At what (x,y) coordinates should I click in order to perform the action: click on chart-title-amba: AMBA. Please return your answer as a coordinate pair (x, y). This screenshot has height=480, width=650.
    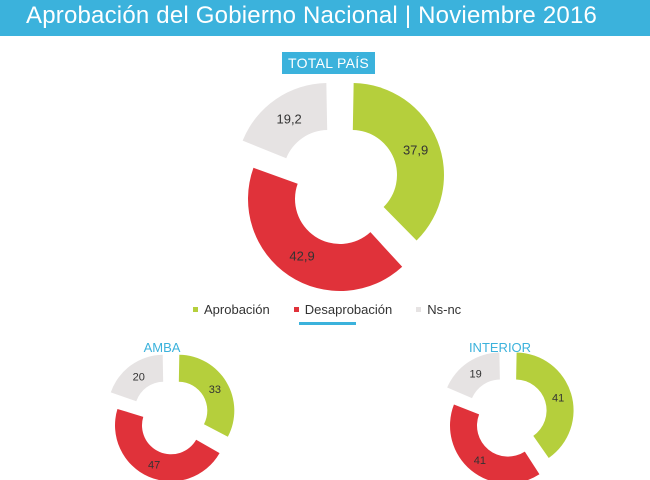
    Looking at the image, I should click on (162, 347).